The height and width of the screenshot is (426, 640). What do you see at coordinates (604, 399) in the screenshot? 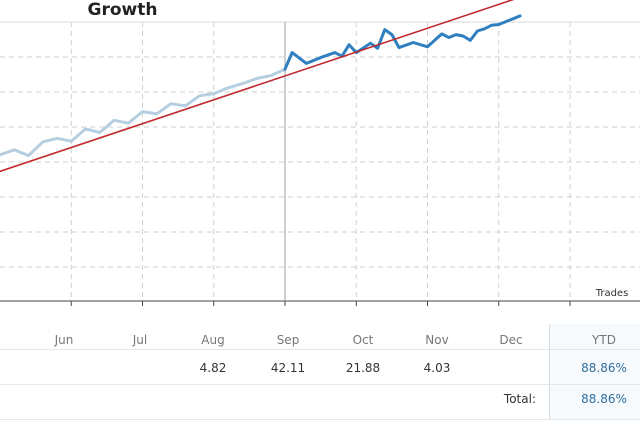
I see `total-value: 88.86%` at bounding box center [604, 399].